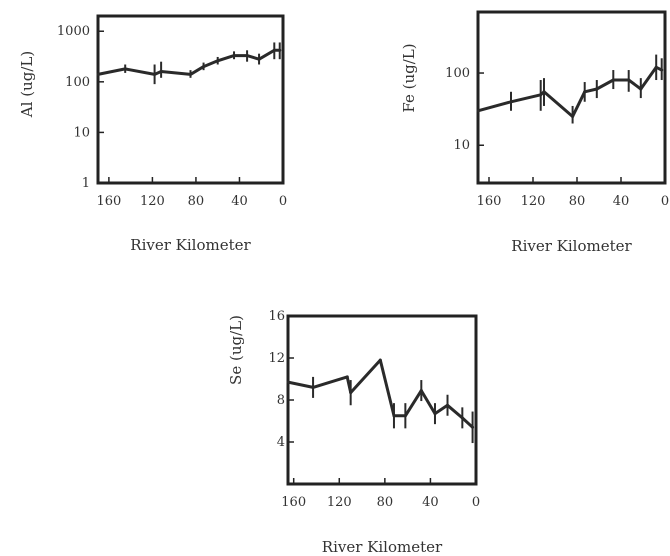 The width and height of the screenshot is (670, 556). What do you see at coordinates (27, 84) in the screenshot?
I see `panel-0-y-axis-label: Al (ug/L)` at bounding box center [27, 84].